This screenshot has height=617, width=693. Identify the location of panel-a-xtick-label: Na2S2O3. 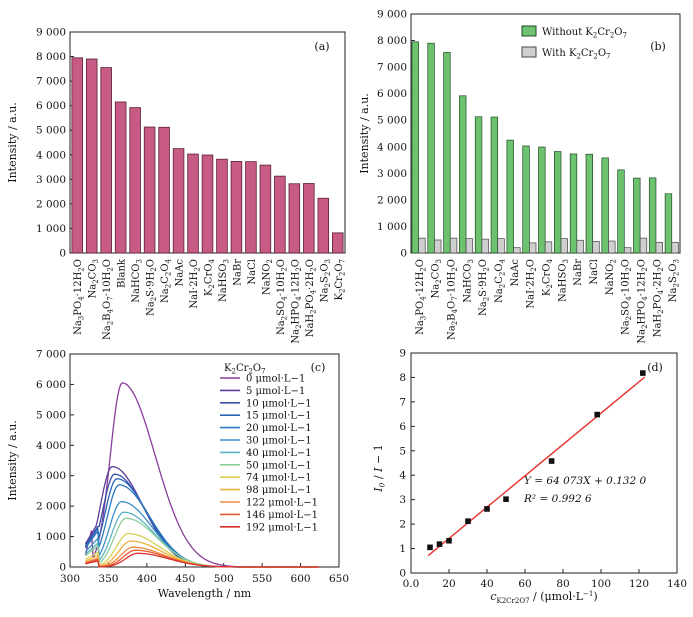
(325, 280).